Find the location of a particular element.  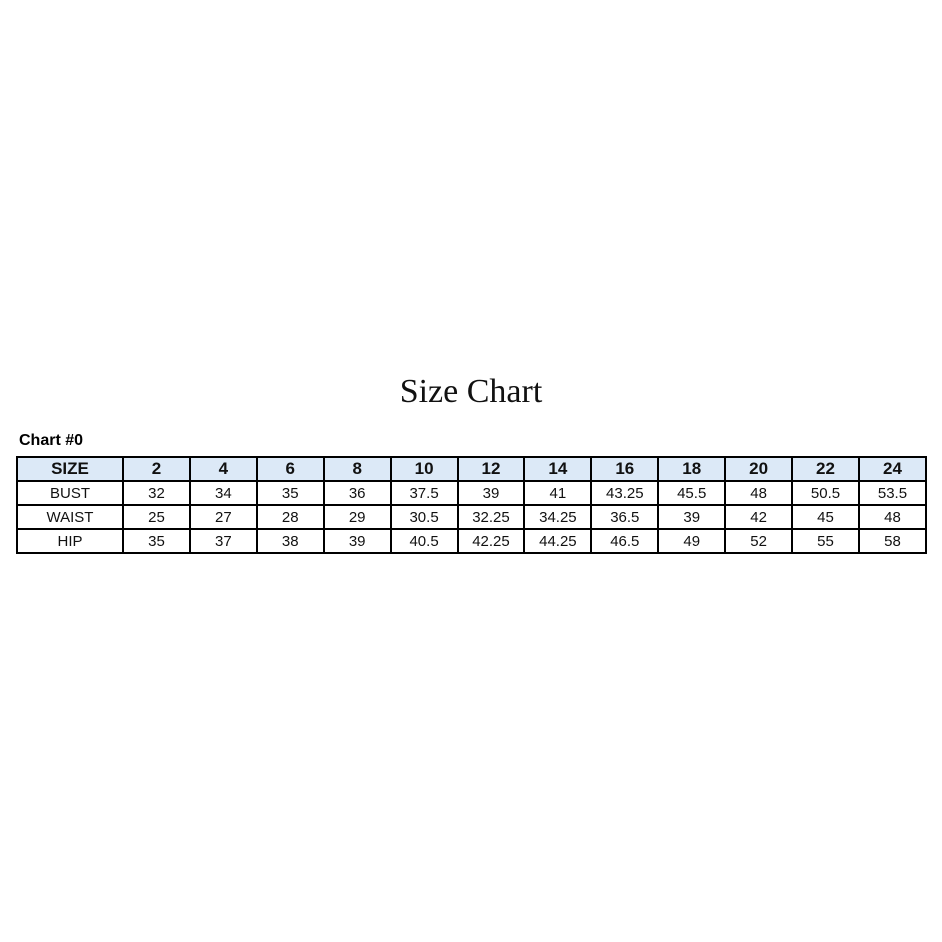

table-cell: 45.5 is located at coordinates (692, 493).